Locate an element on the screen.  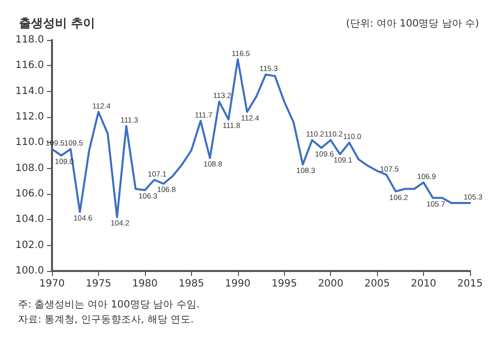
x-tick-label: 2005 is located at coordinates (377, 284).